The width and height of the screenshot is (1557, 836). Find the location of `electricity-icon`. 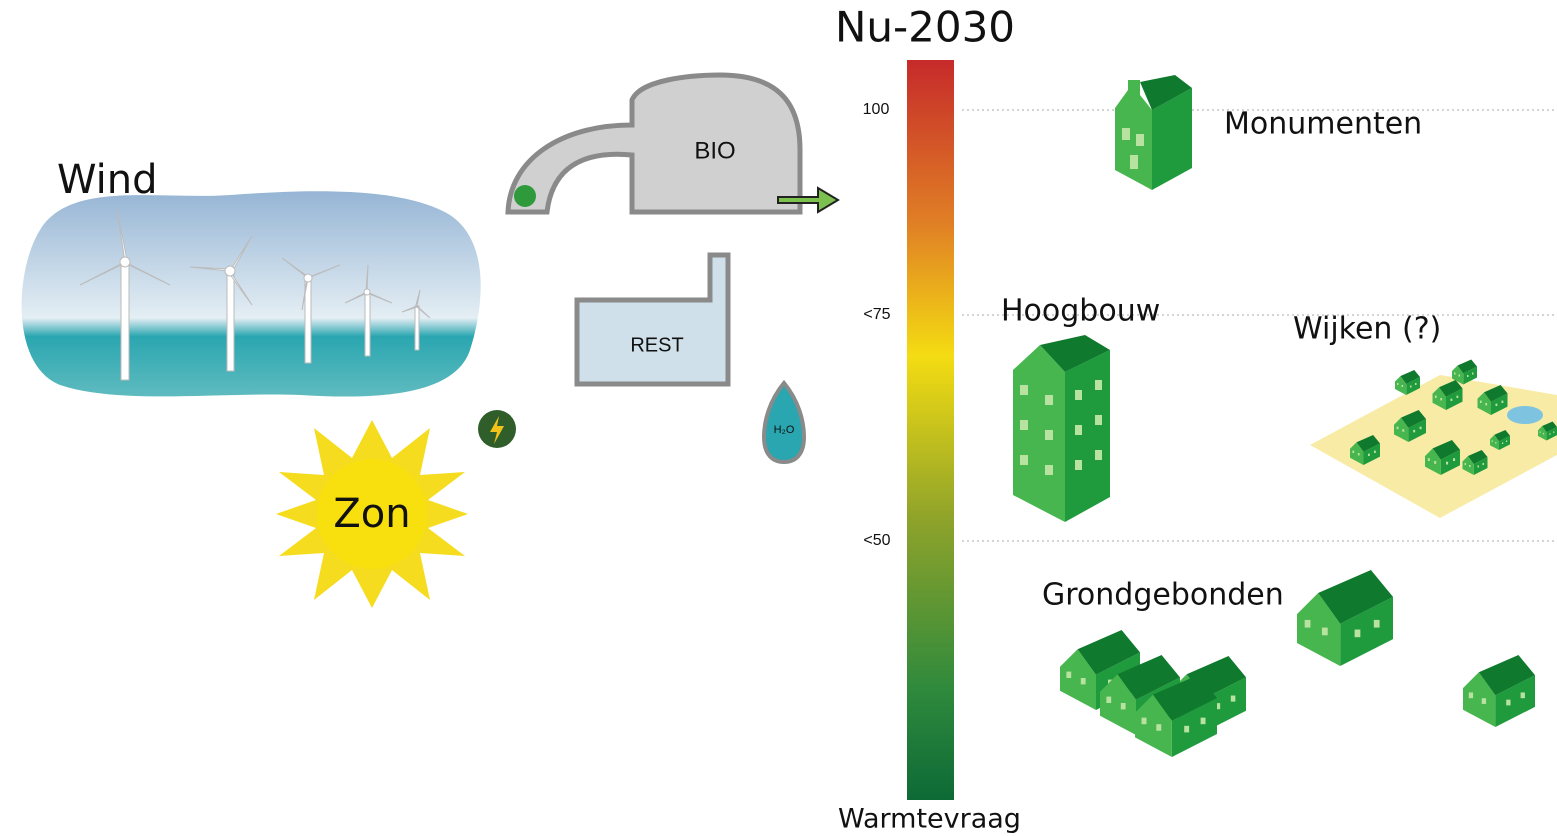

electricity-icon is located at coordinates (497, 429).